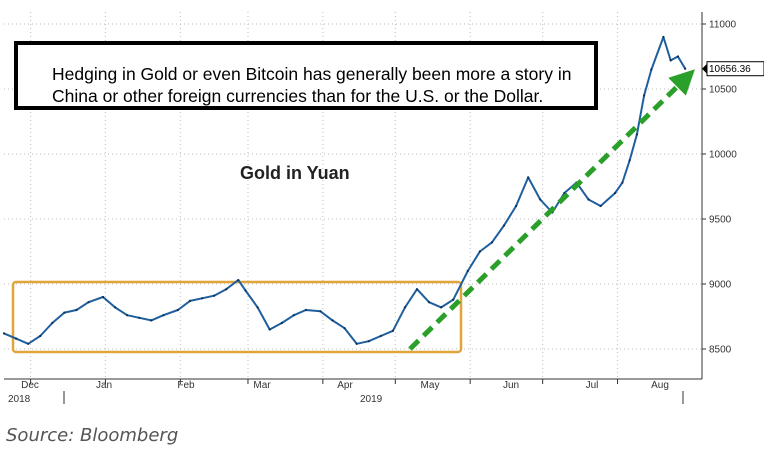  Describe the element at coordinates (723, 25) in the screenshot. I see `y-tick-label: 11000` at that location.